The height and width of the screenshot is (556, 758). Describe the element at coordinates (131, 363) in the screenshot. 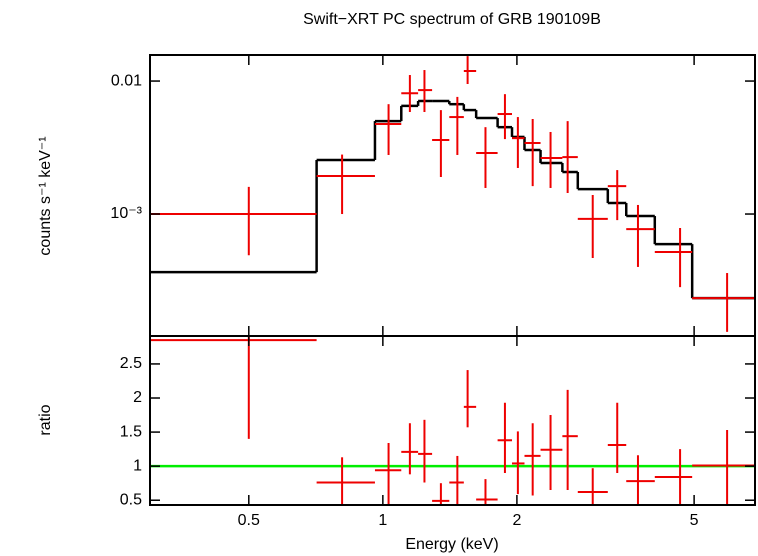

I see `y-tick-label: 2.5` at that location.